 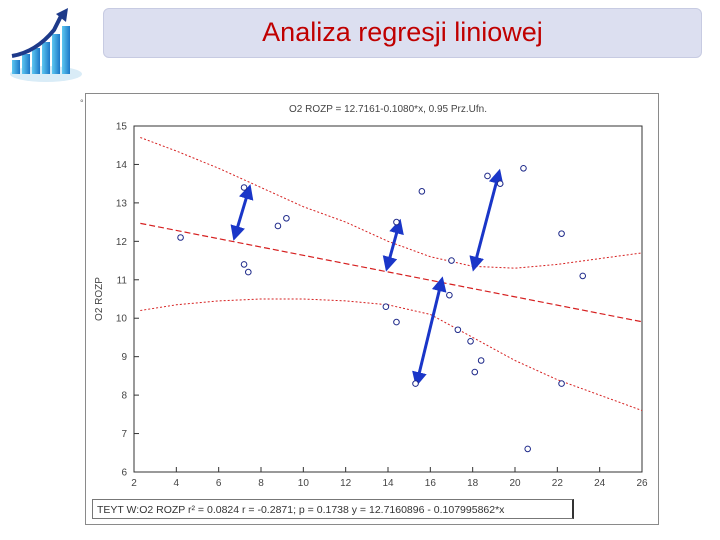 I want to click on x-tick-label: 12, so click(x=346, y=483).